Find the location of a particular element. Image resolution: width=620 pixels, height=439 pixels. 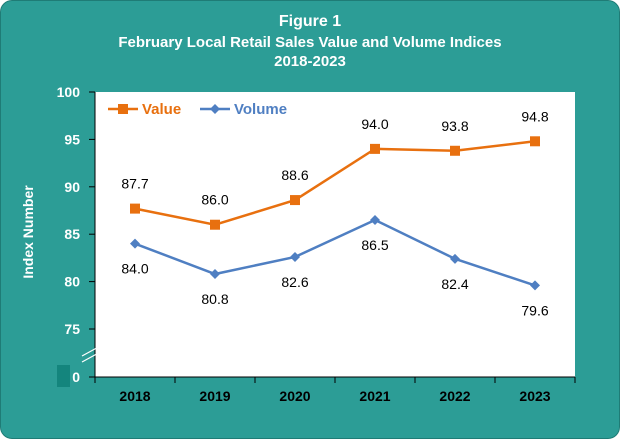

data-label-value: 88.6 is located at coordinates (294, 175).